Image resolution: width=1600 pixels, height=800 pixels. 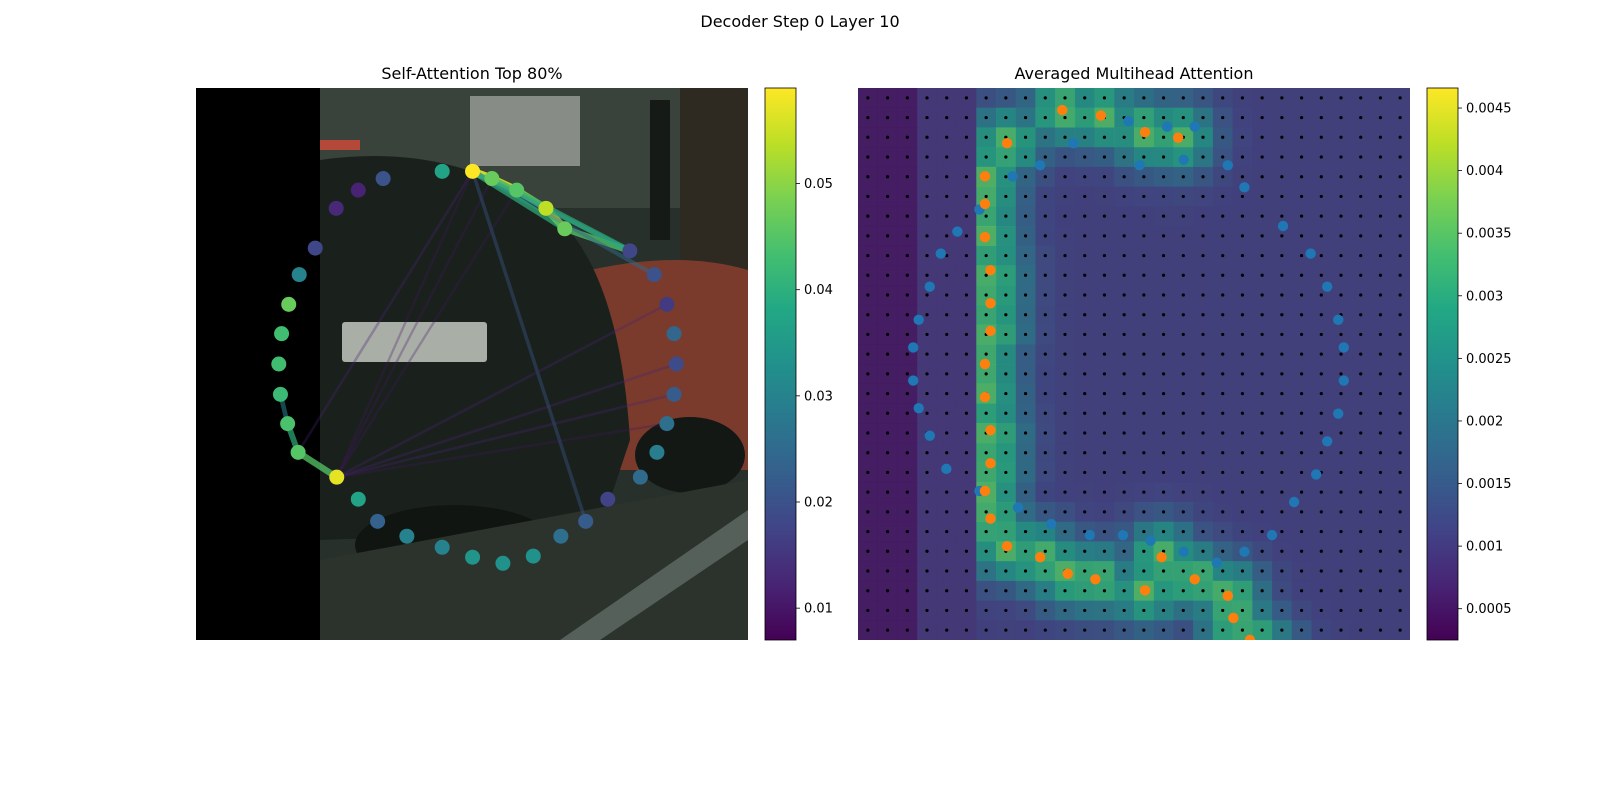 I want to click on colorbar-tick-label: 0.05, so click(x=818, y=184).